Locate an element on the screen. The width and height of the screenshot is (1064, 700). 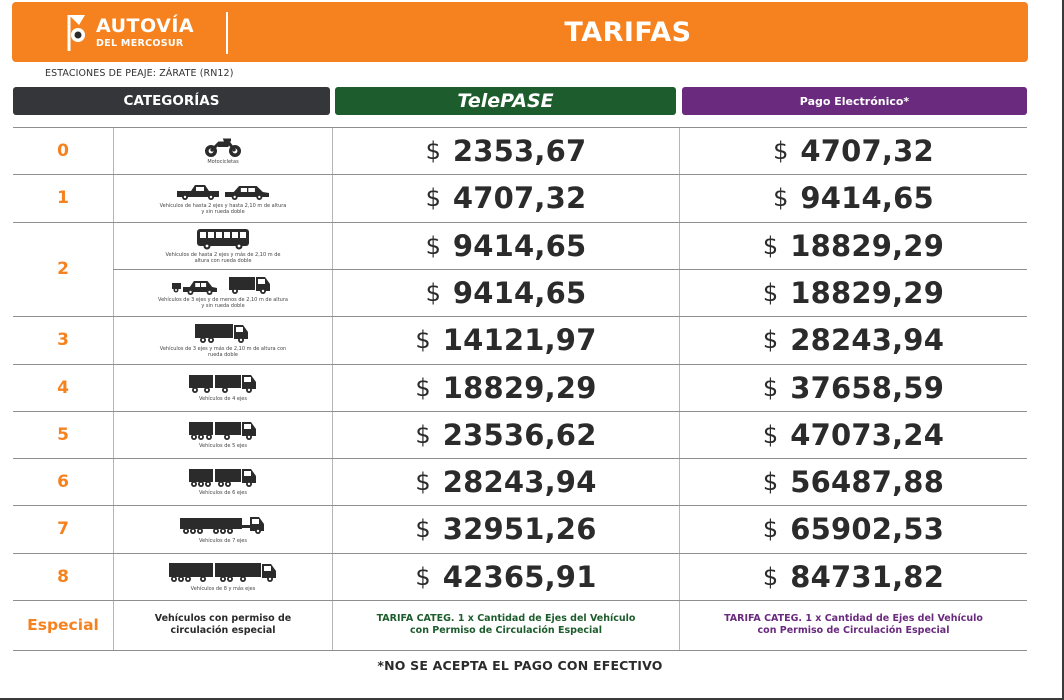
telepase-price: $4707,32 is located at coordinates (506, 198).